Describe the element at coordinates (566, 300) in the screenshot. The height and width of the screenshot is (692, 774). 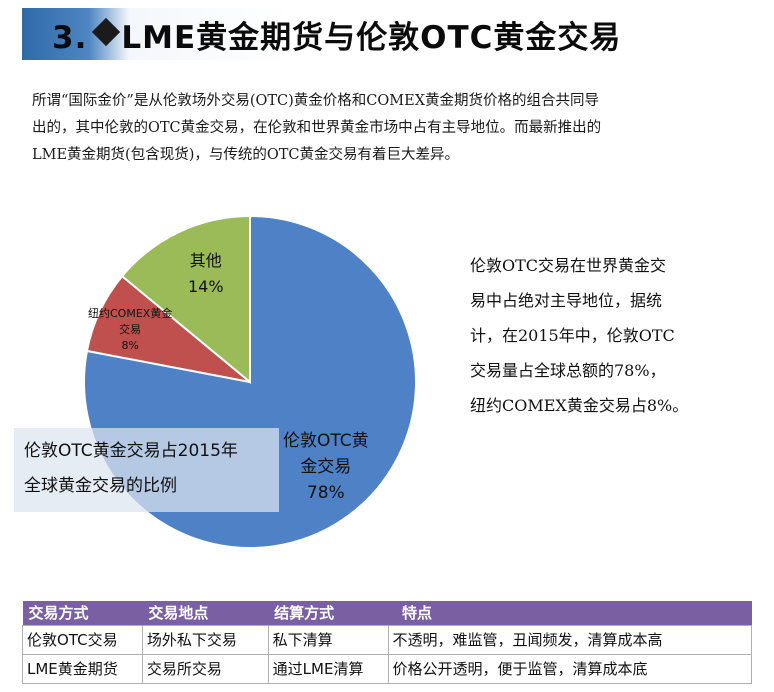
I see `side-note-line: 易中占绝对主导地位，据统` at that location.